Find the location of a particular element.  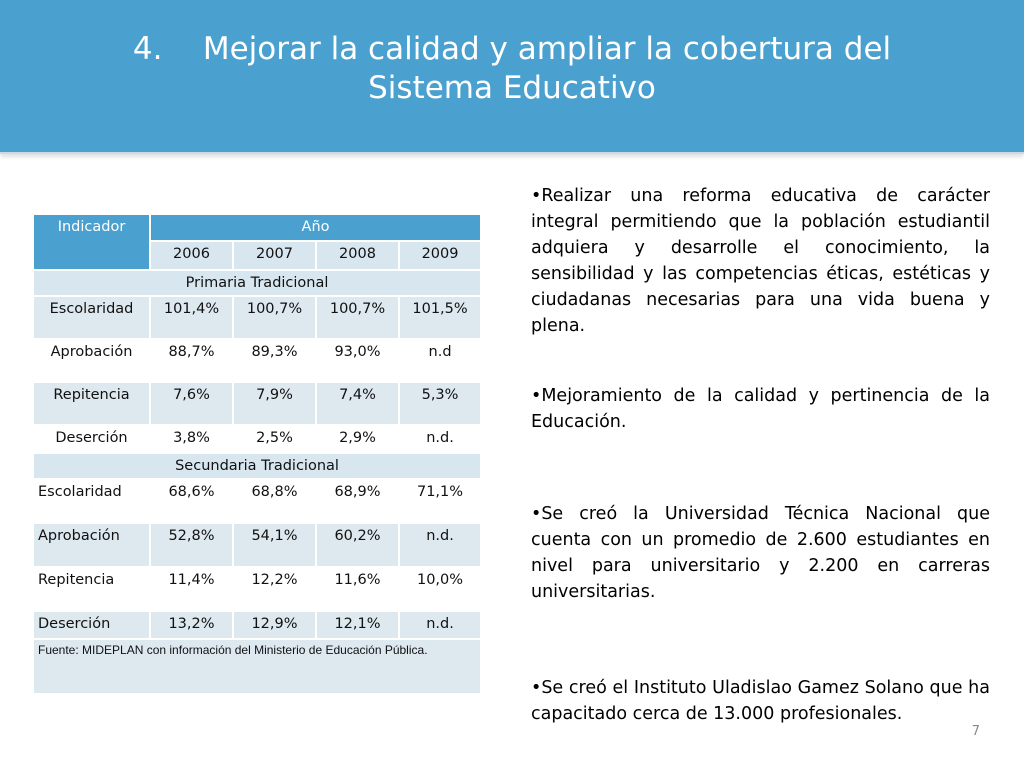

cell-value: 3,8% is located at coordinates (191, 439).